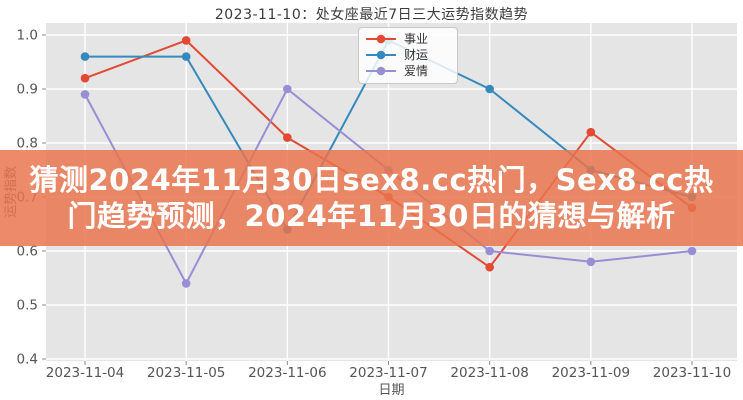 The width and height of the screenshot is (743, 400). I want to click on x-tick-label: 2023-11-05, so click(186, 373).